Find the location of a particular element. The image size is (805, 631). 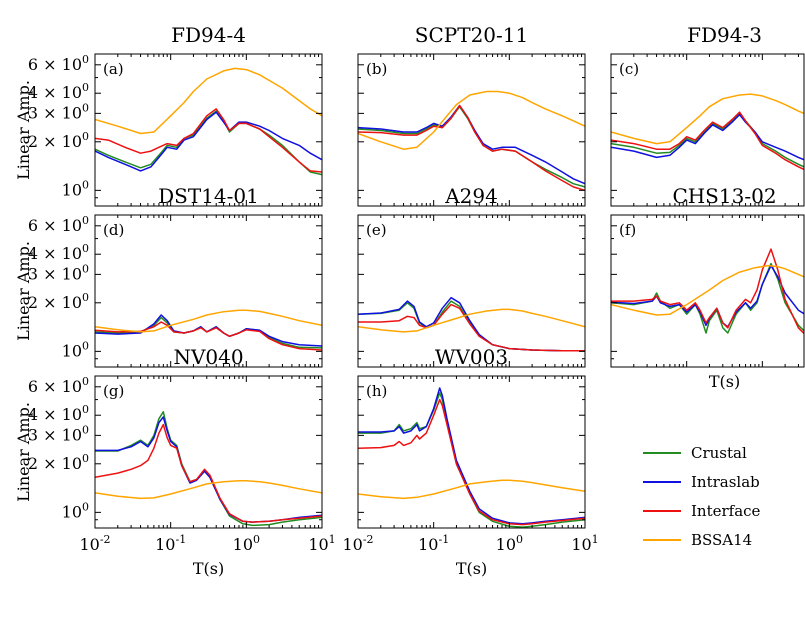

legend-label: Intraslab is located at coordinates (725, 482).